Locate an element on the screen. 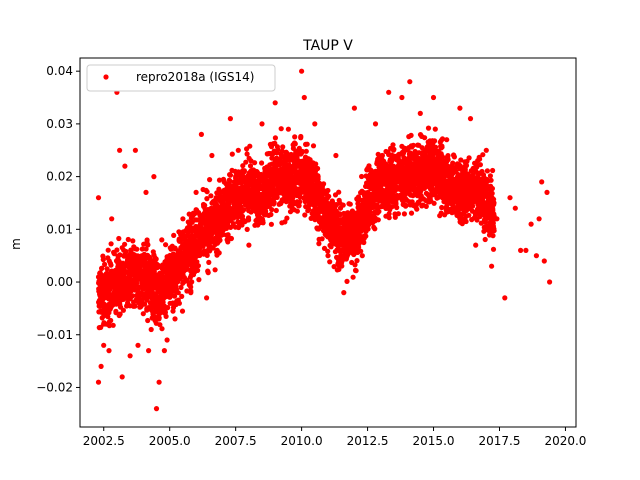 The width and height of the screenshot is (640, 480). y-axis-label: m is located at coordinates (16, 244).